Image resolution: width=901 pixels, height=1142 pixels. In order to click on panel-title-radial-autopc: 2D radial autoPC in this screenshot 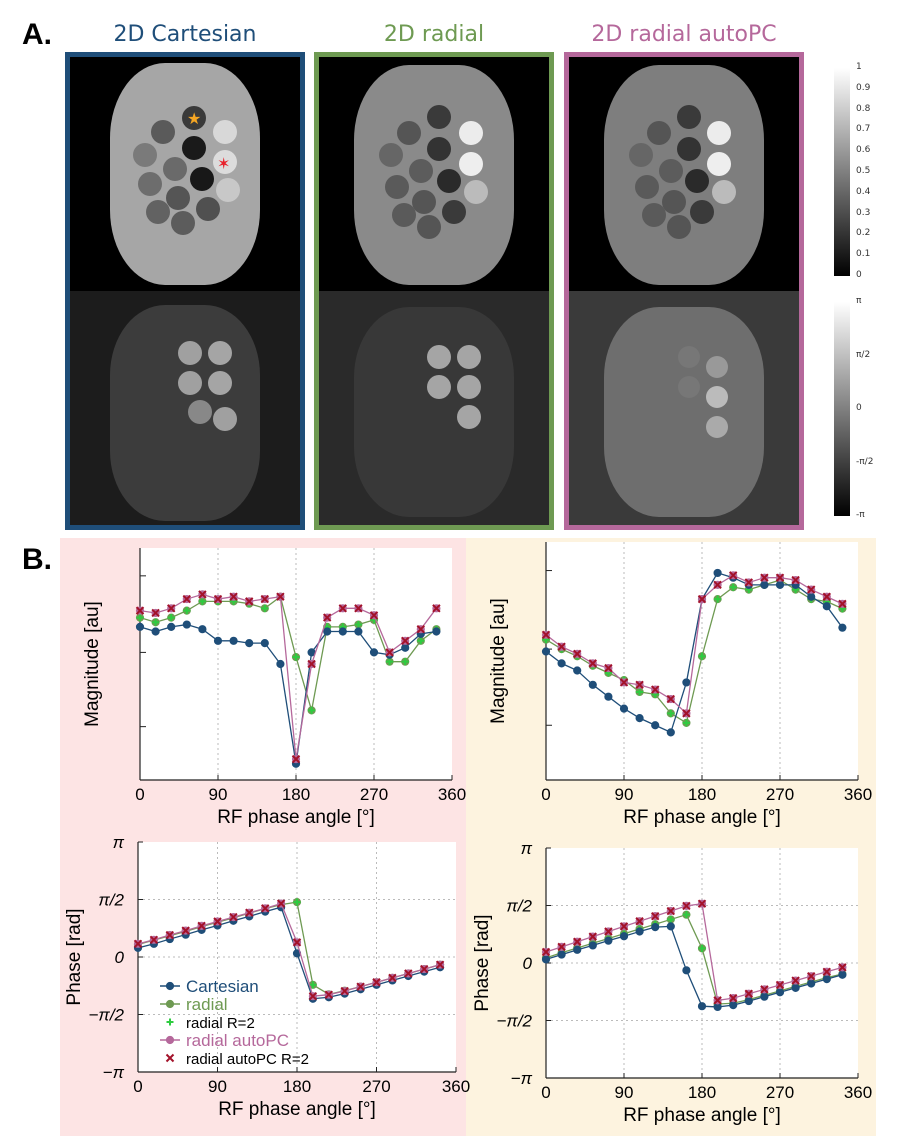, I will do `click(684, 34)`.